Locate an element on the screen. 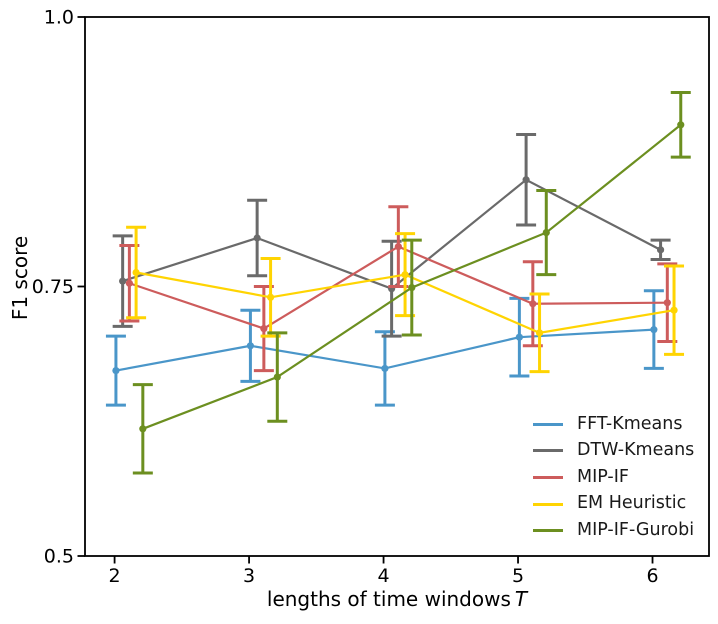  y-axis-label: F1 score is located at coordinates (20, 278).